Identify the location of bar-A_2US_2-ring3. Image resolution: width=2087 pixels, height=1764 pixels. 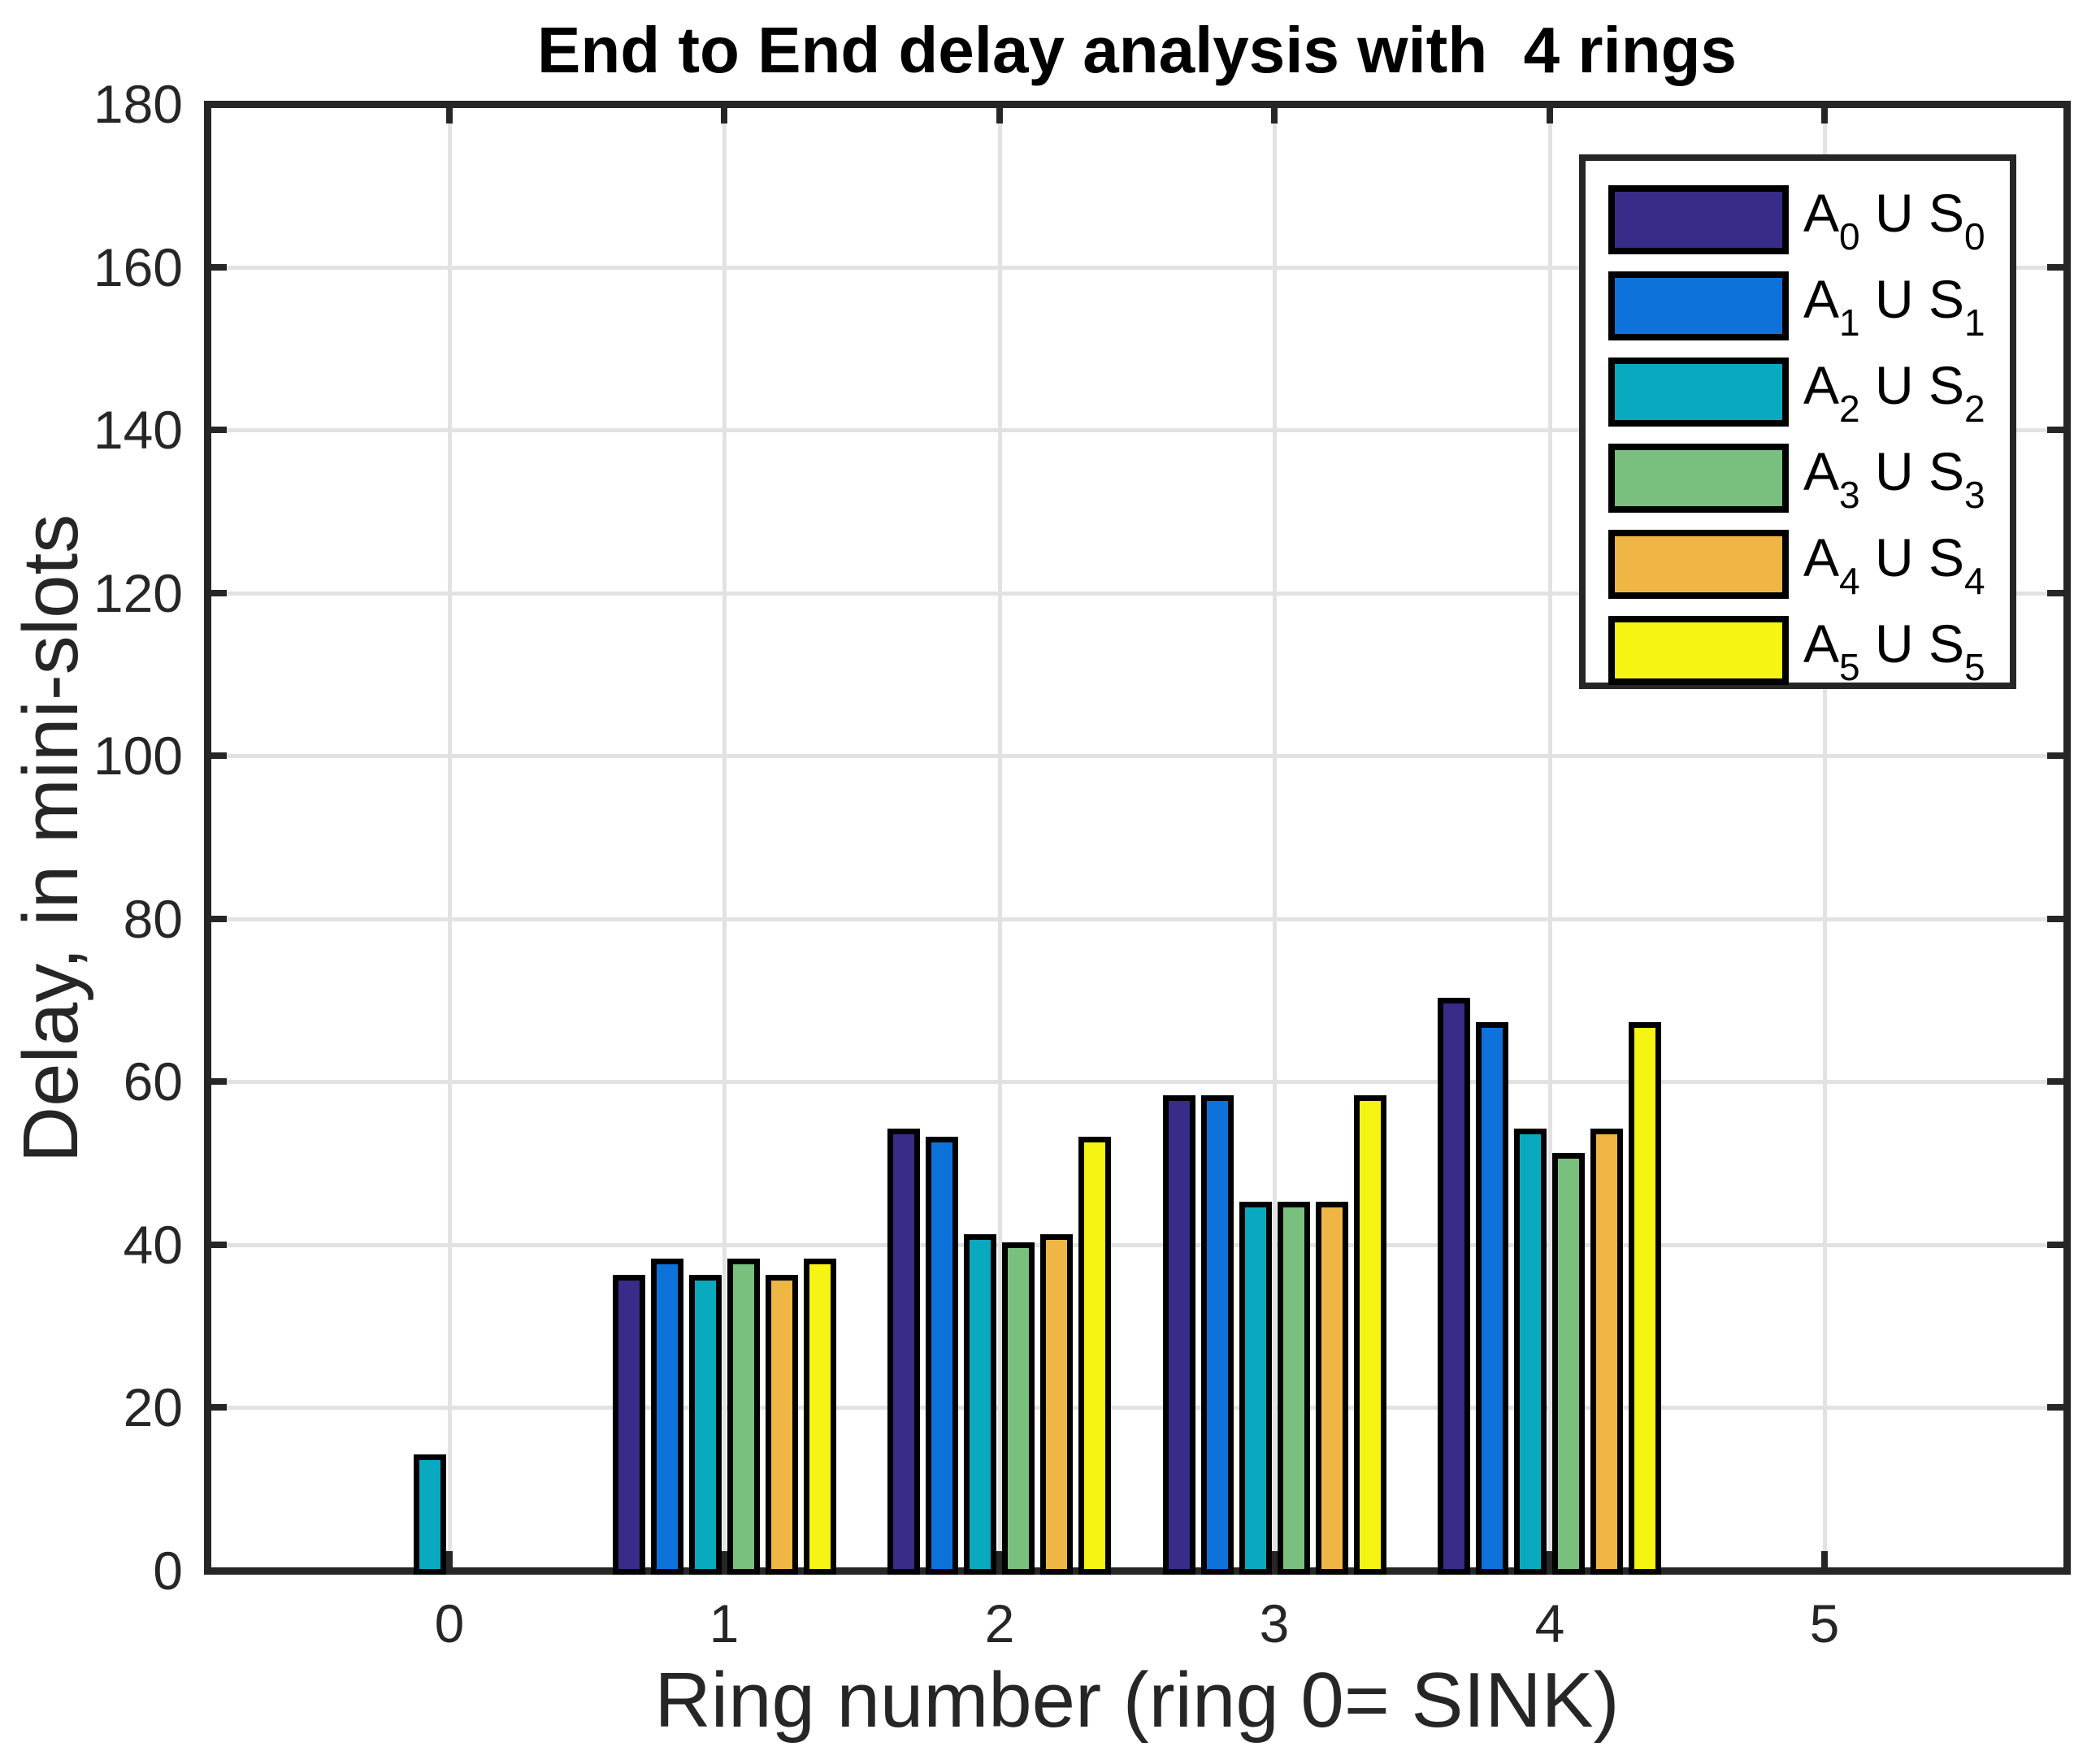
(1255, 1388).